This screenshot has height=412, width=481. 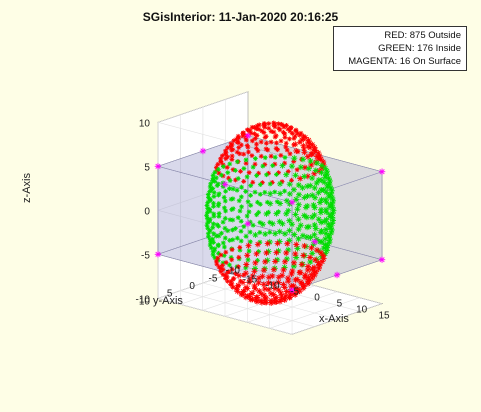 I want to click on y-tick-label: 0, so click(x=192, y=286).